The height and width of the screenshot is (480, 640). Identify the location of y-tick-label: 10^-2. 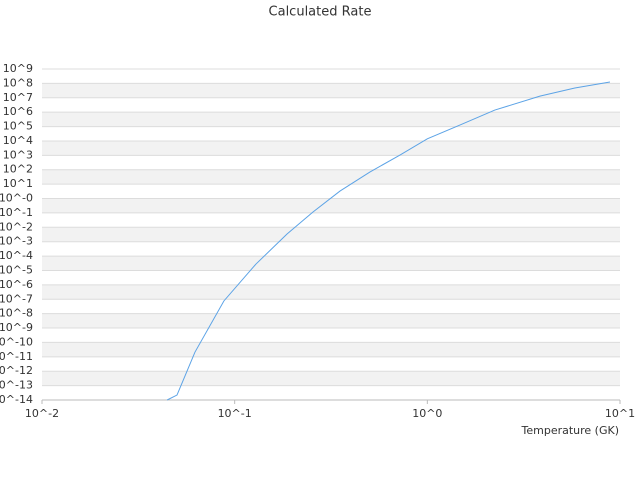
(16, 226).